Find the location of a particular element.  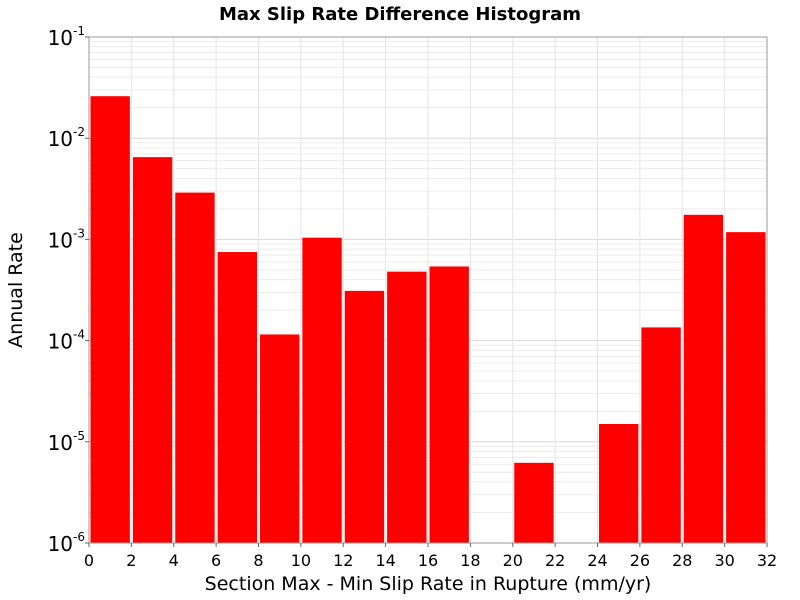

x-tick-label: 22 is located at coordinates (555, 560).